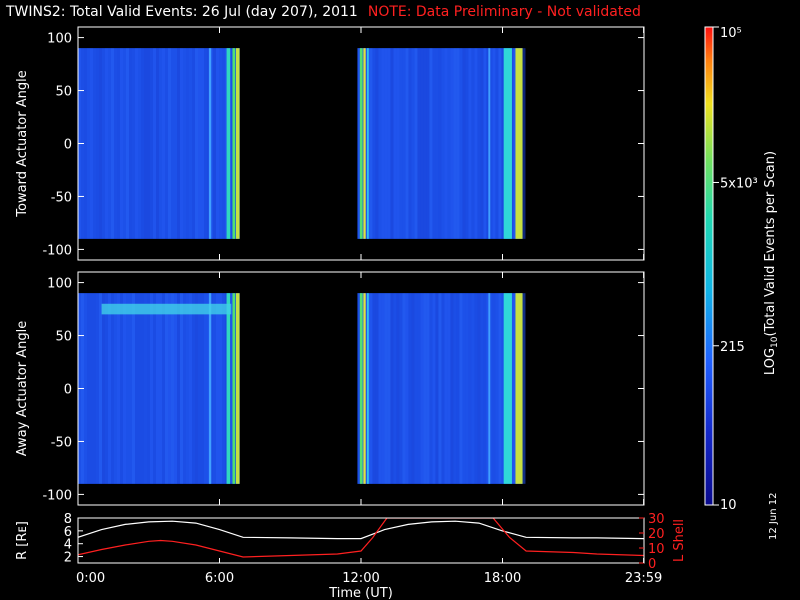 The image size is (800, 600). I want to click on y-axis-label-right: L Shell, so click(679, 540).